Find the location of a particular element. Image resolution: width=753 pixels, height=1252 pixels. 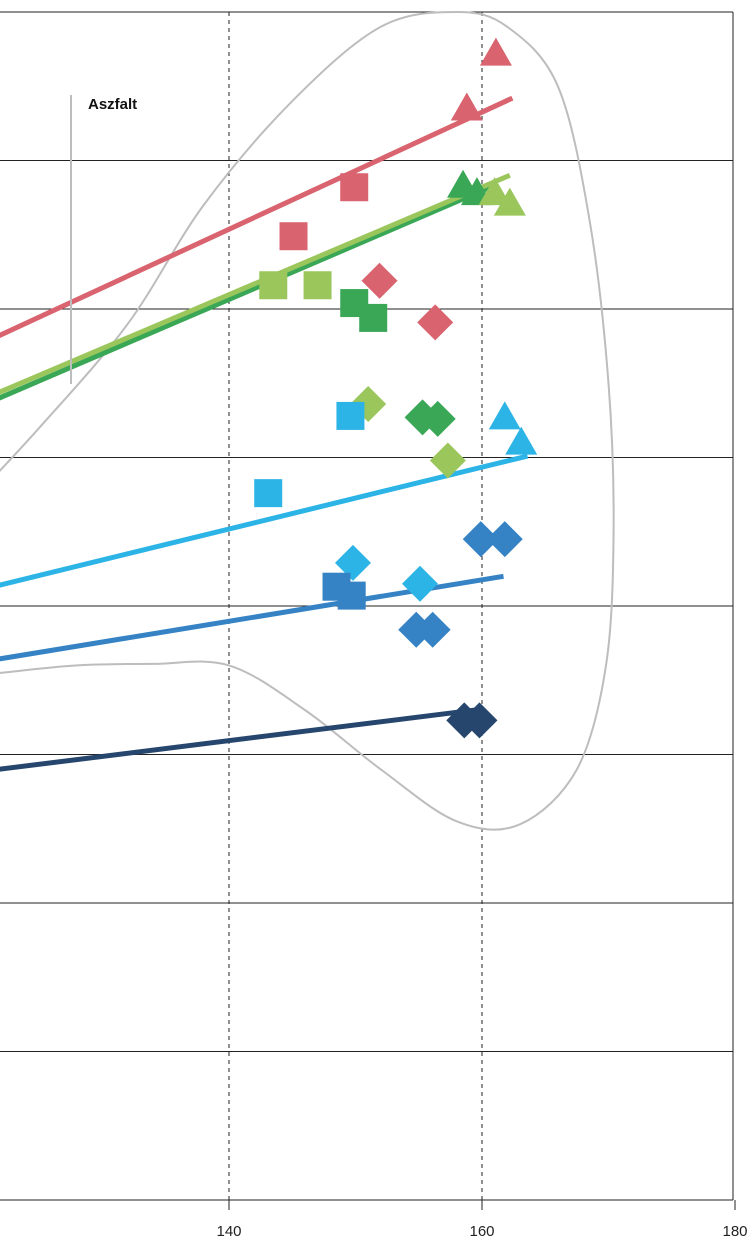

annotation-group: Aszfalt is located at coordinates (103, 239).